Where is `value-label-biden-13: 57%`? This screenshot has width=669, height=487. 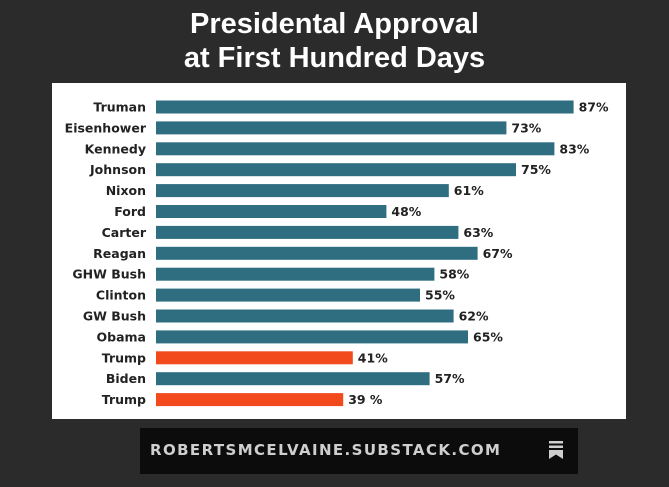
value-label-biden-13: 57% is located at coordinates (450, 378).